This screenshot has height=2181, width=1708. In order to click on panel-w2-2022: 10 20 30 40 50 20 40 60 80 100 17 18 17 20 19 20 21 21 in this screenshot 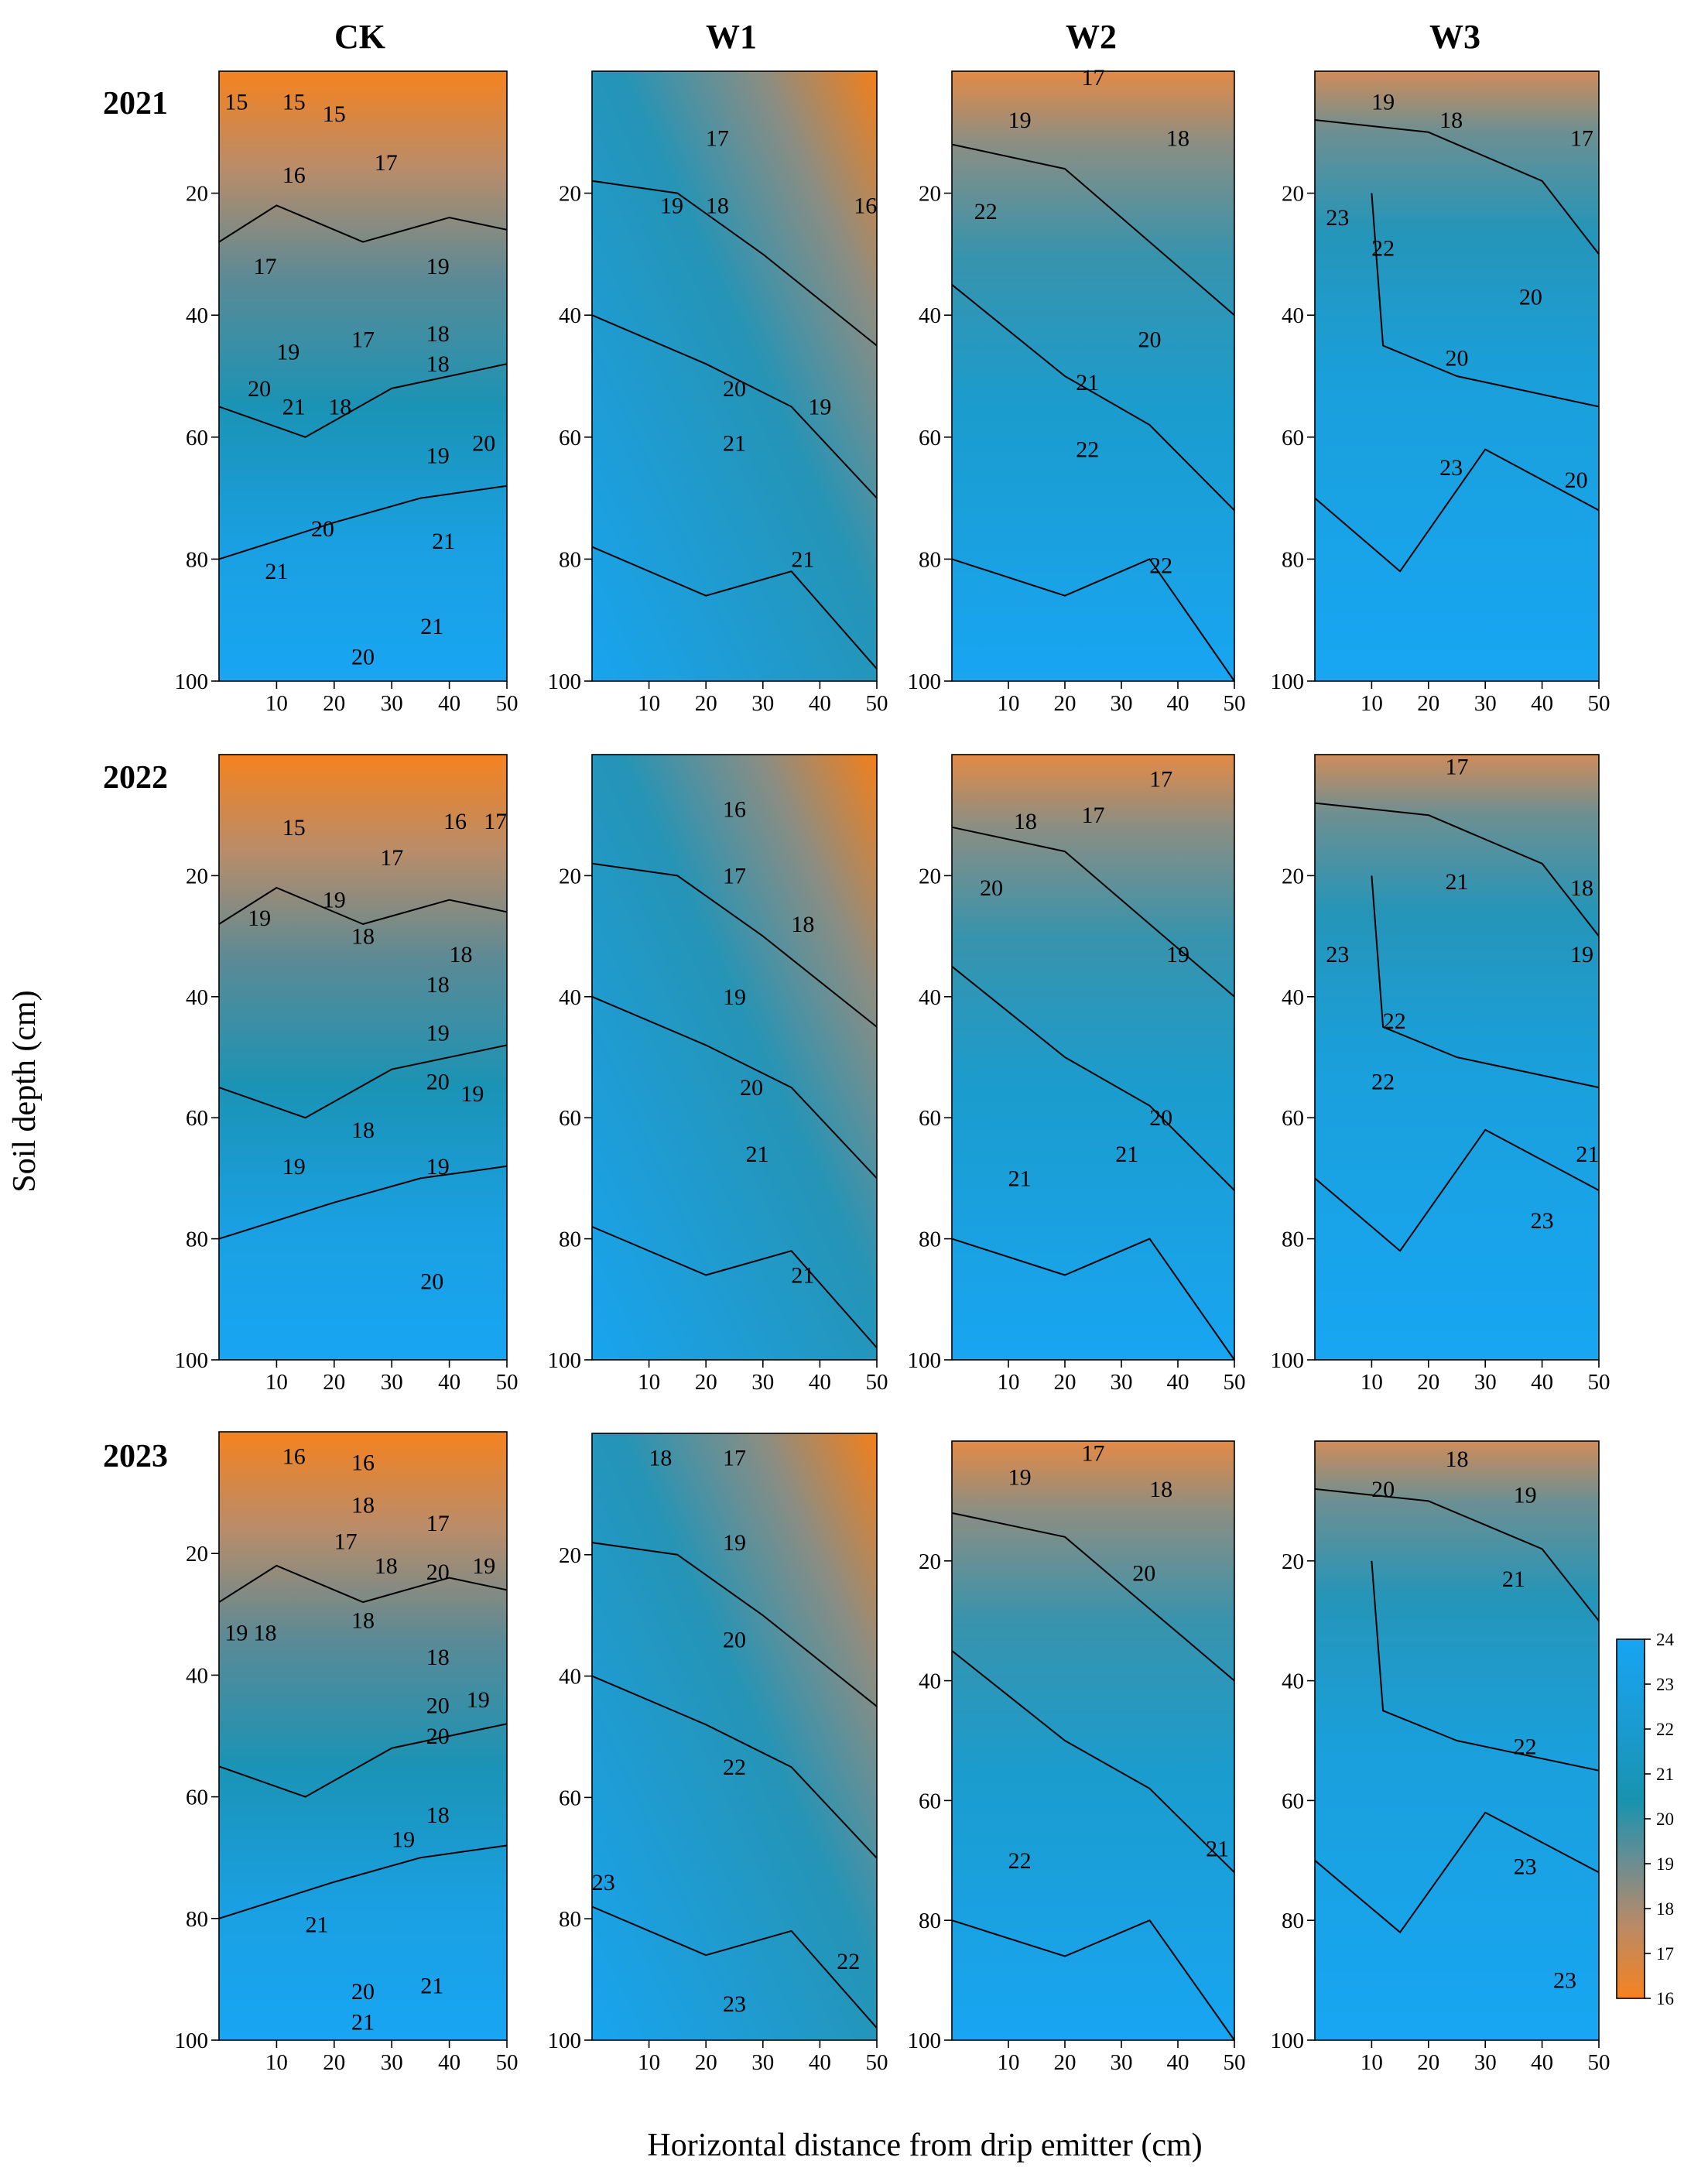, I will do `click(1077, 1074)`.